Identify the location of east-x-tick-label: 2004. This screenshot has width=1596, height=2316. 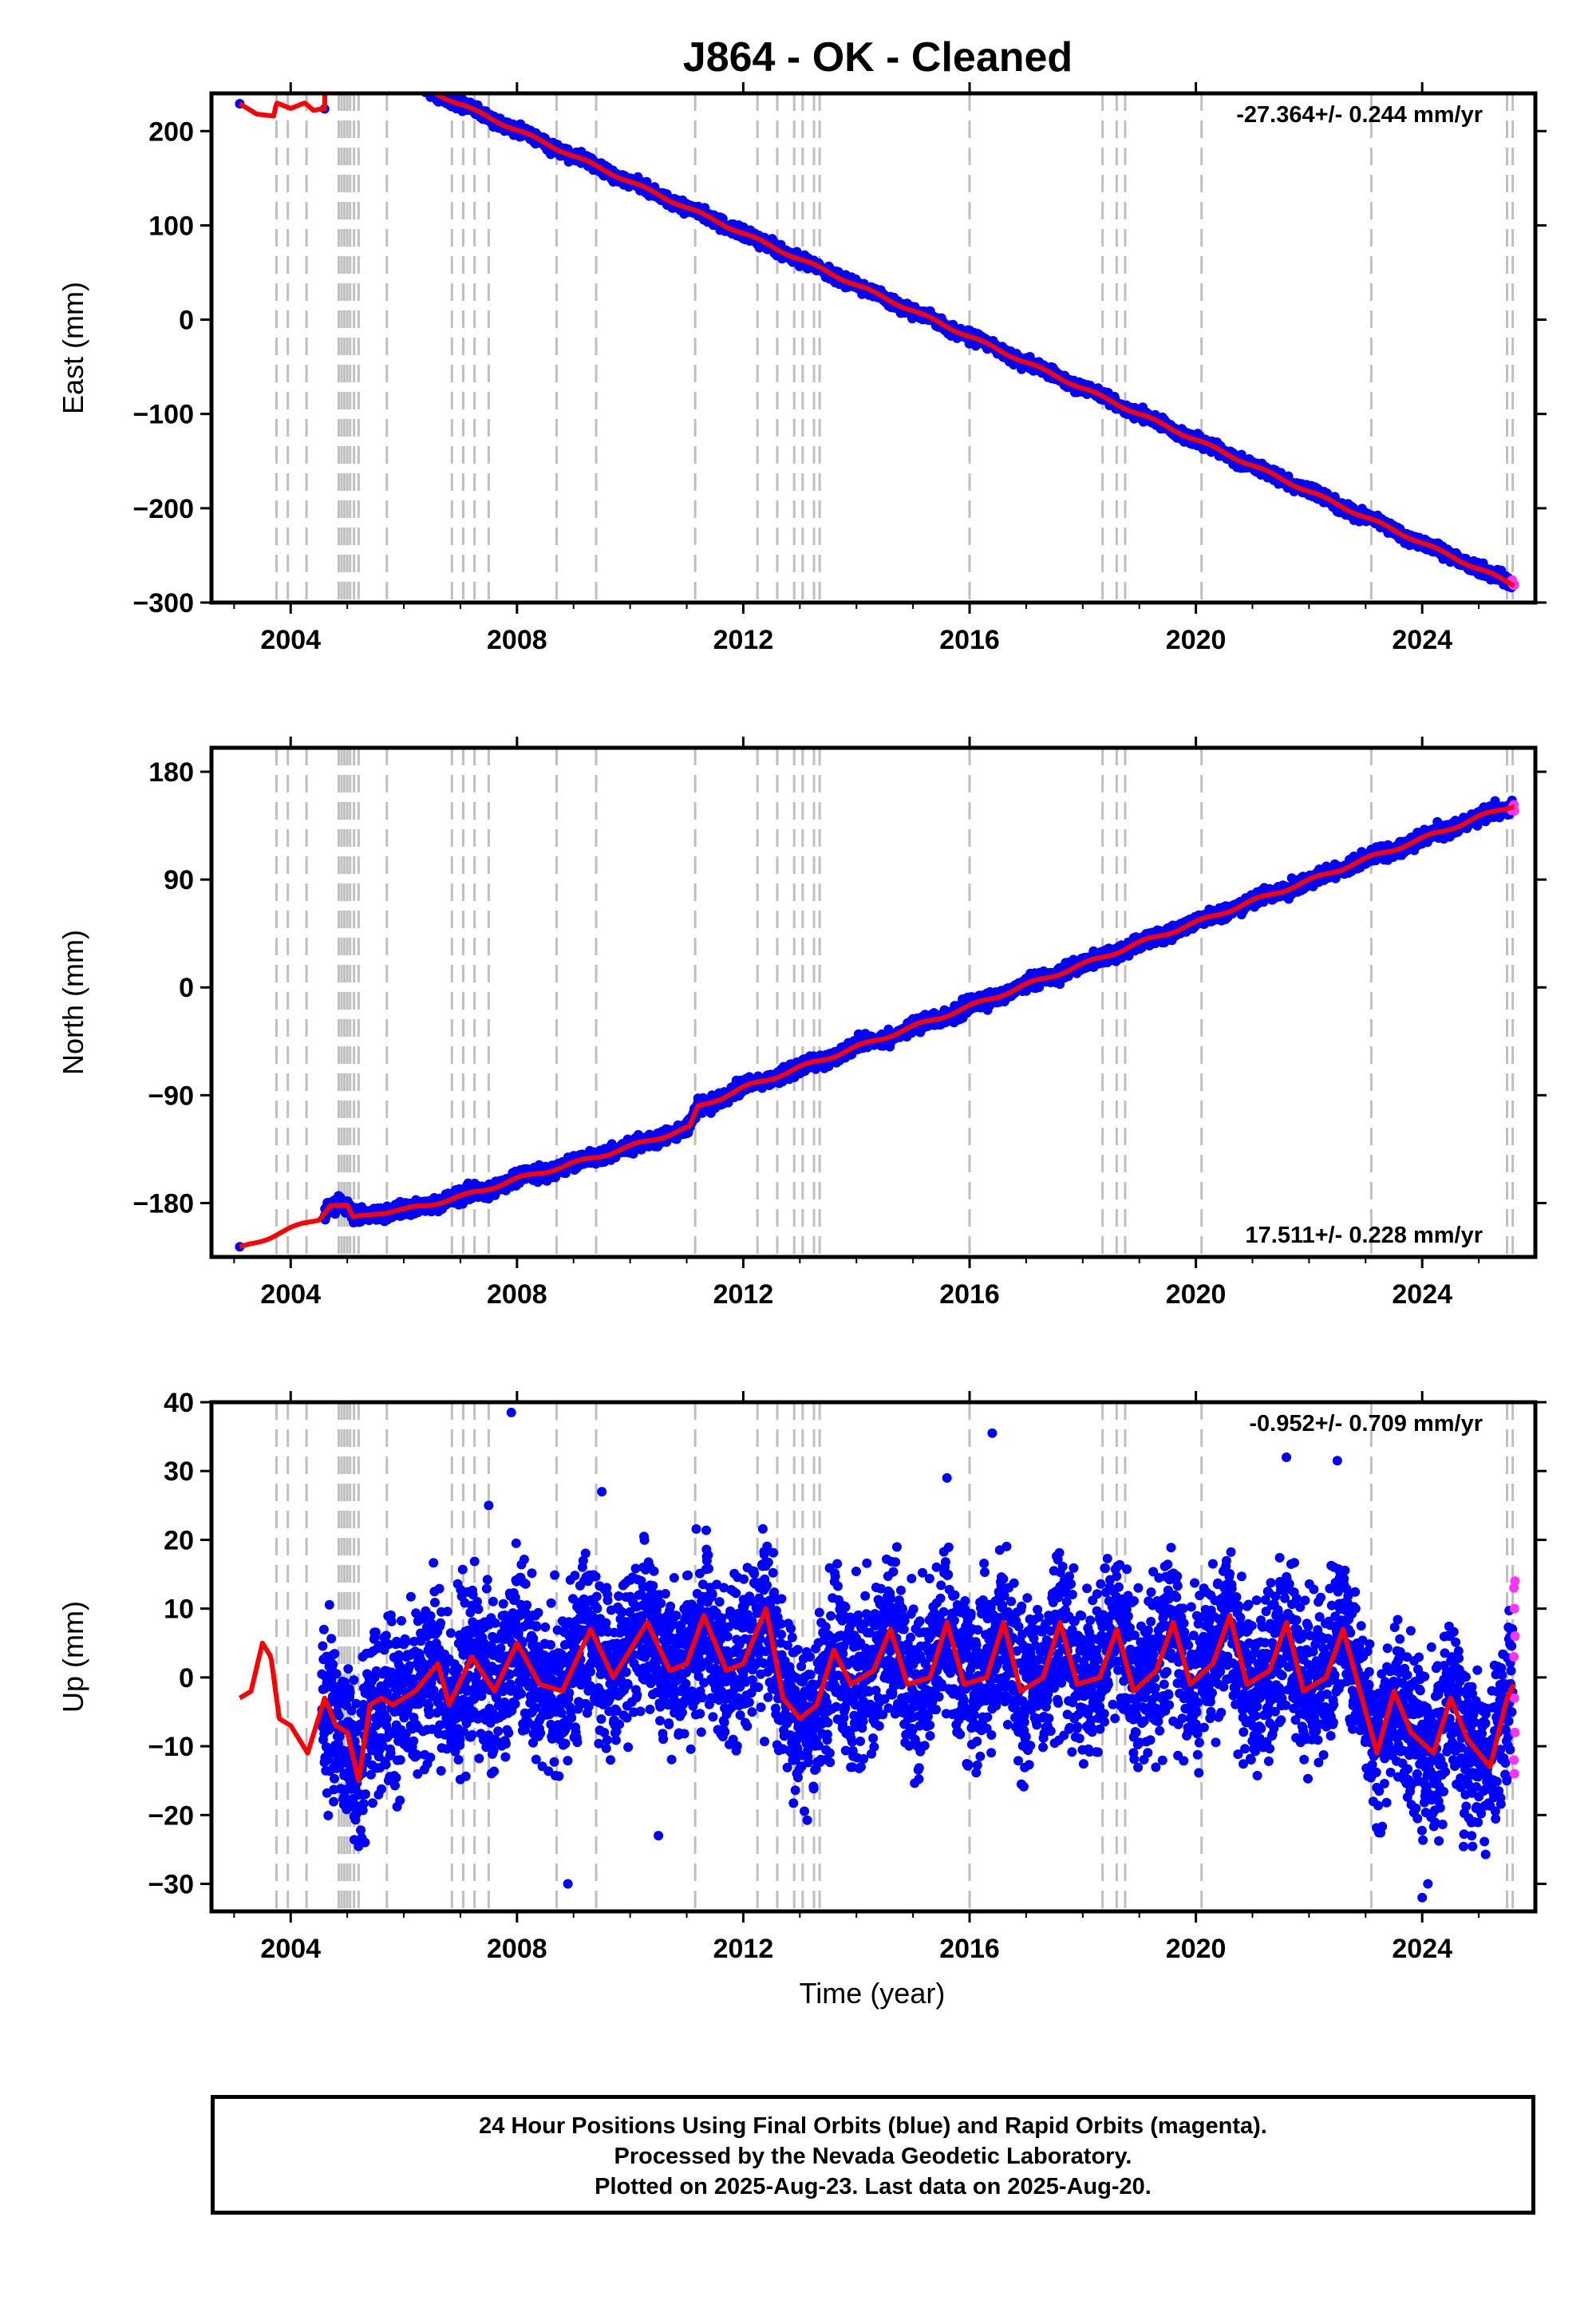
(290, 640).